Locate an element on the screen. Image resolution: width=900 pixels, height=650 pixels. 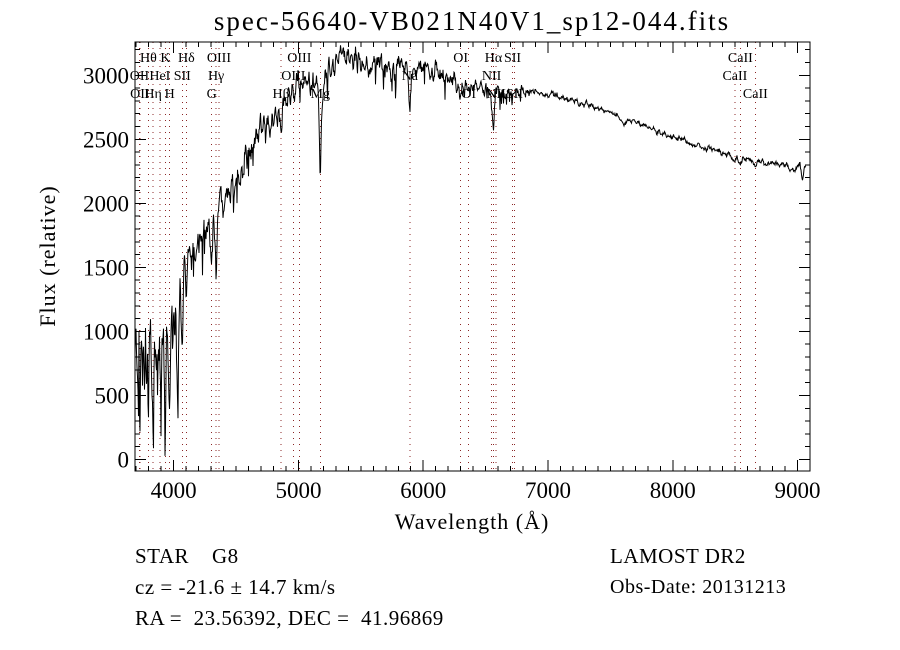
spectral-line-label: Hδ is located at coordinates (186, 58).